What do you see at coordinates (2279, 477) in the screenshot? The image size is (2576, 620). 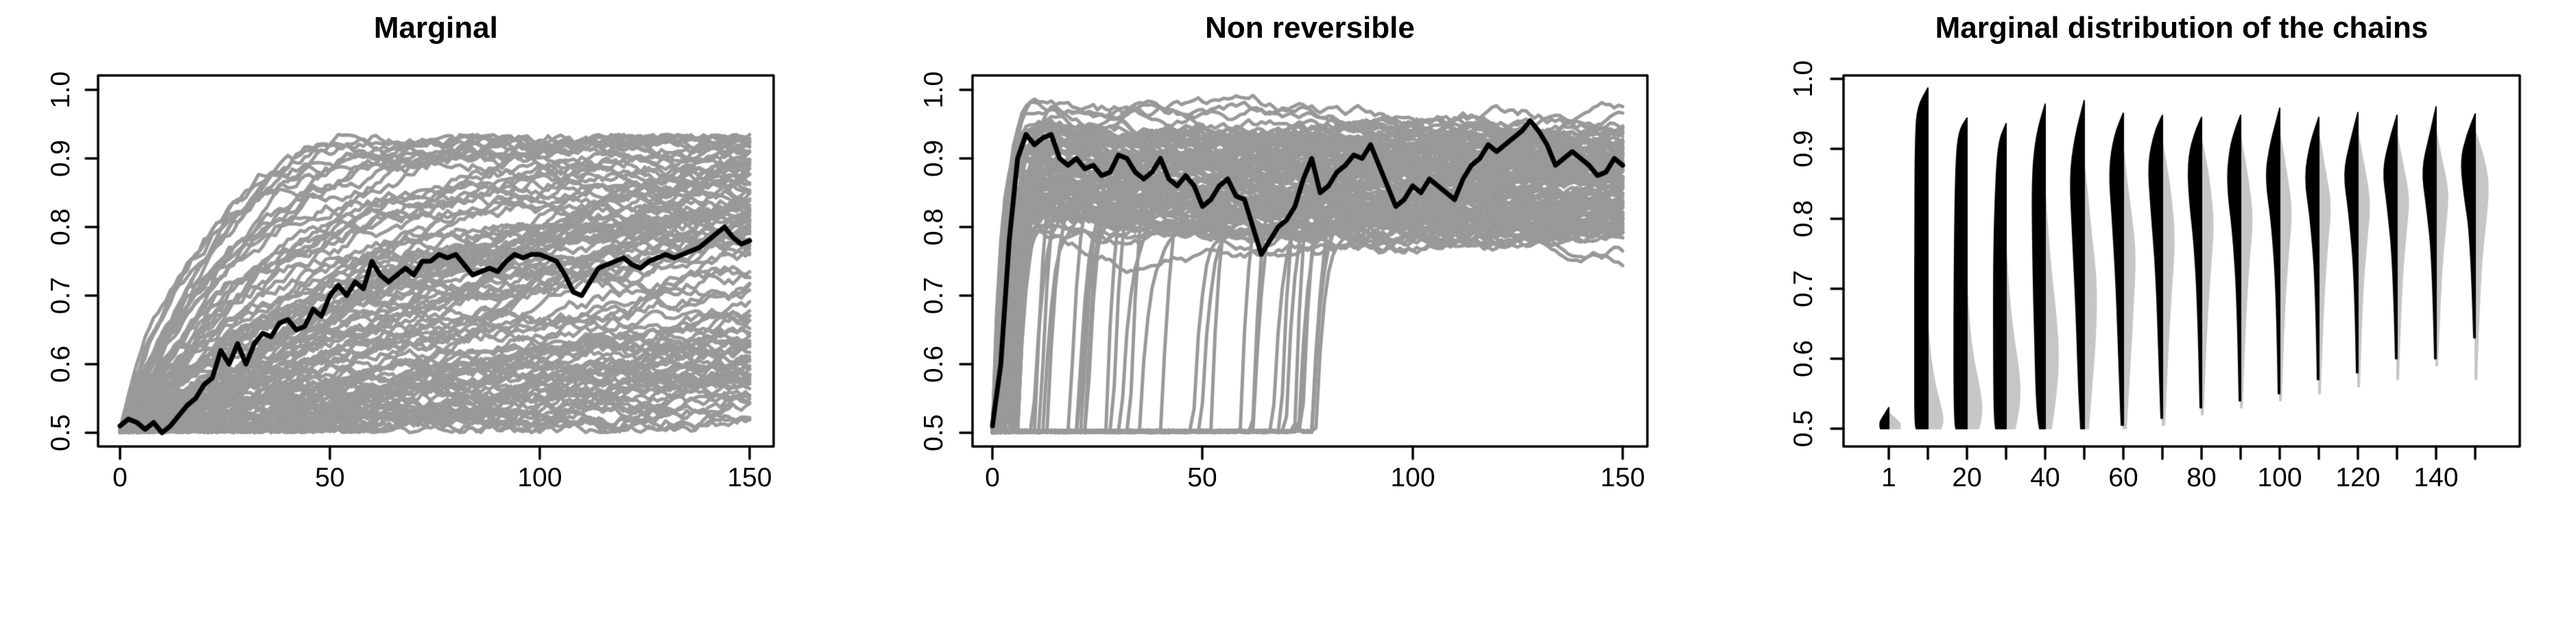 I see `panel3-x-tick-label: 100` at bounding box center [2279, 477].